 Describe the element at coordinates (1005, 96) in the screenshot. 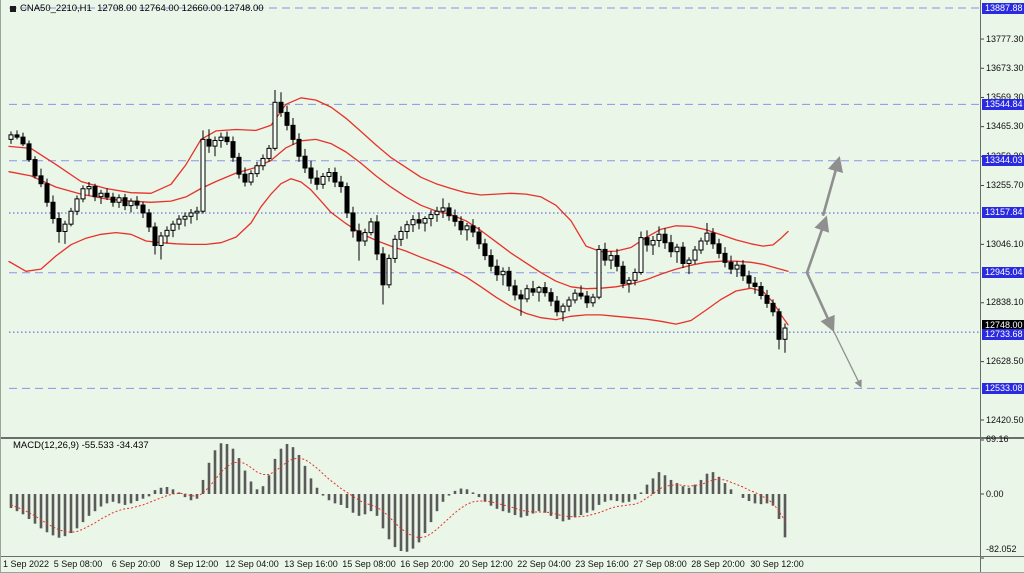

I see `price-tick-label: 13569.30` at that location.